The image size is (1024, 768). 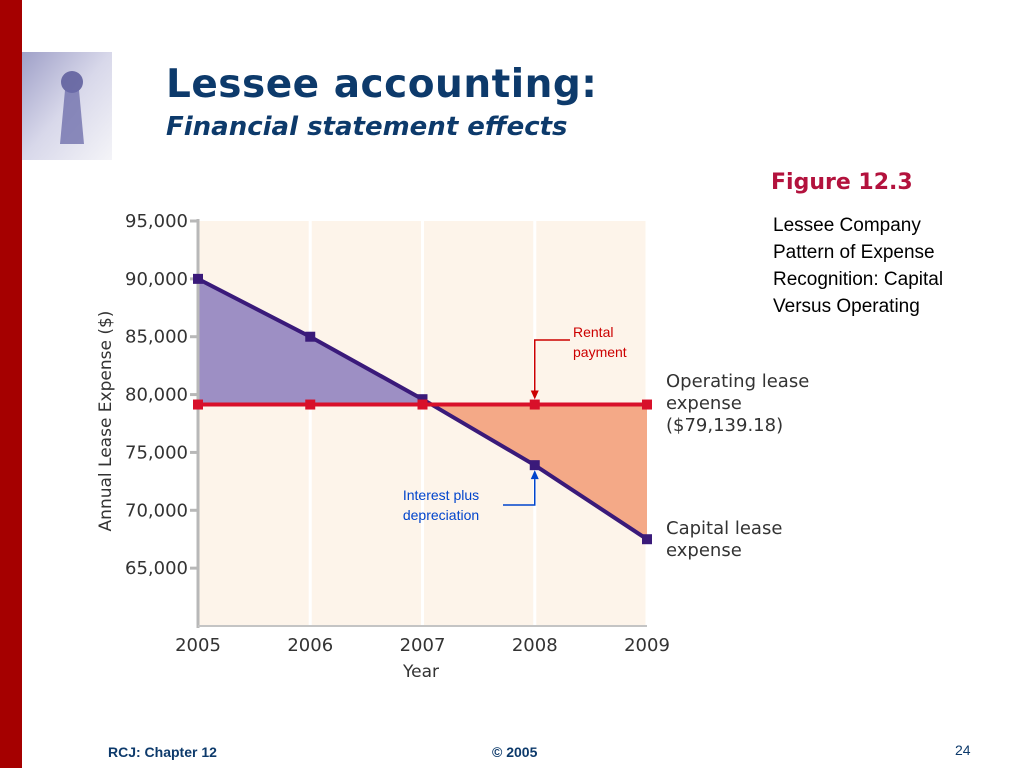 What do you see at coordinates (198, 645) in the screenshot?
I see `x-tick-label: 2005` at bounding box center [198, 645].